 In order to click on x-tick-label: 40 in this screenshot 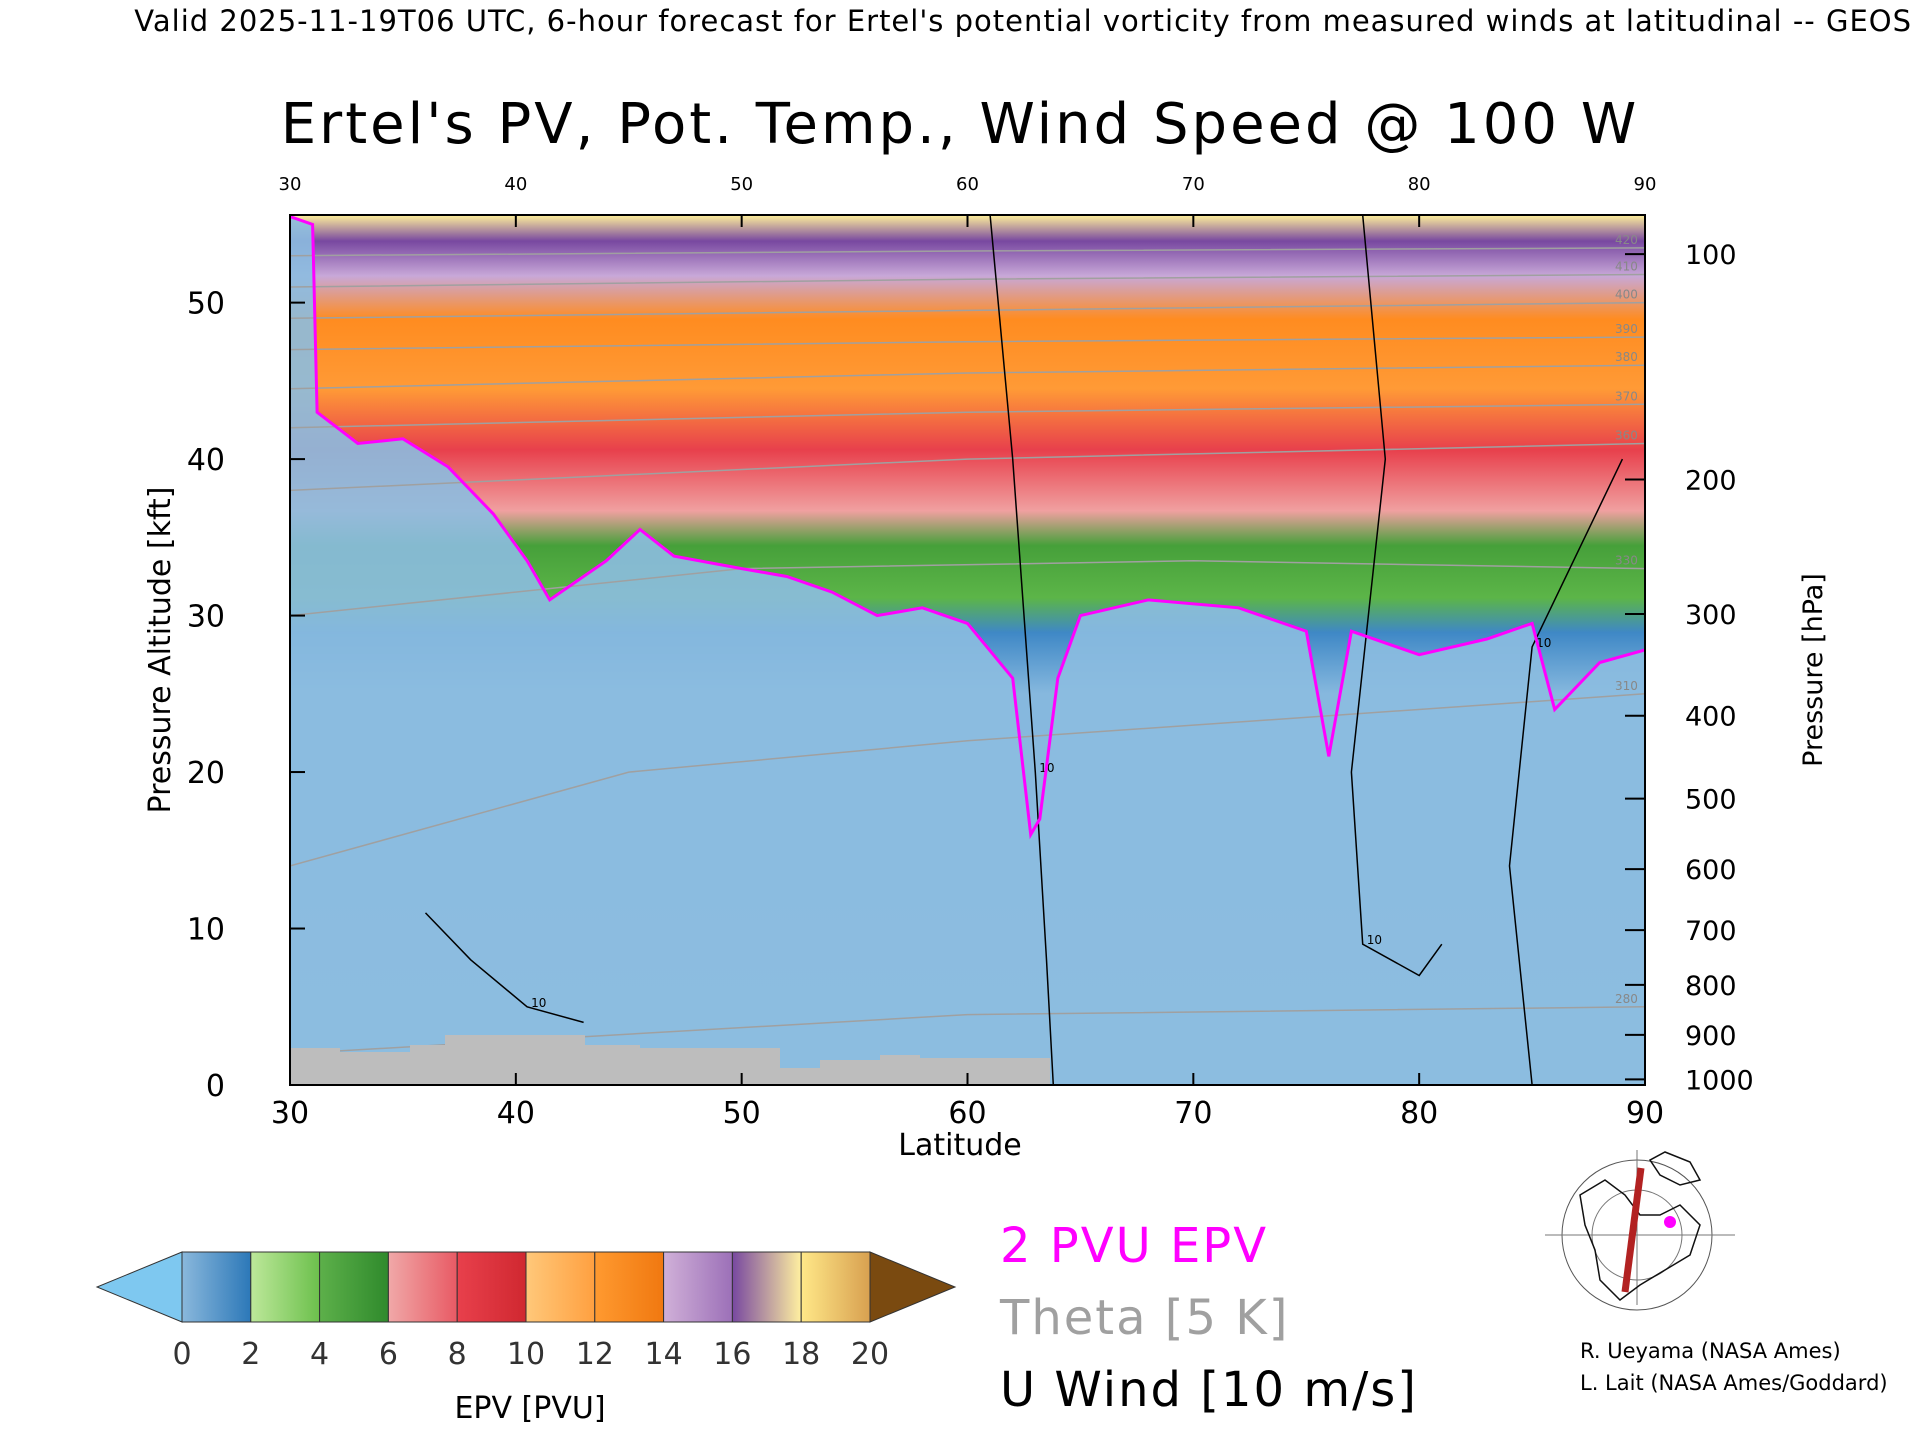, I will do `click(516, 1113)`.